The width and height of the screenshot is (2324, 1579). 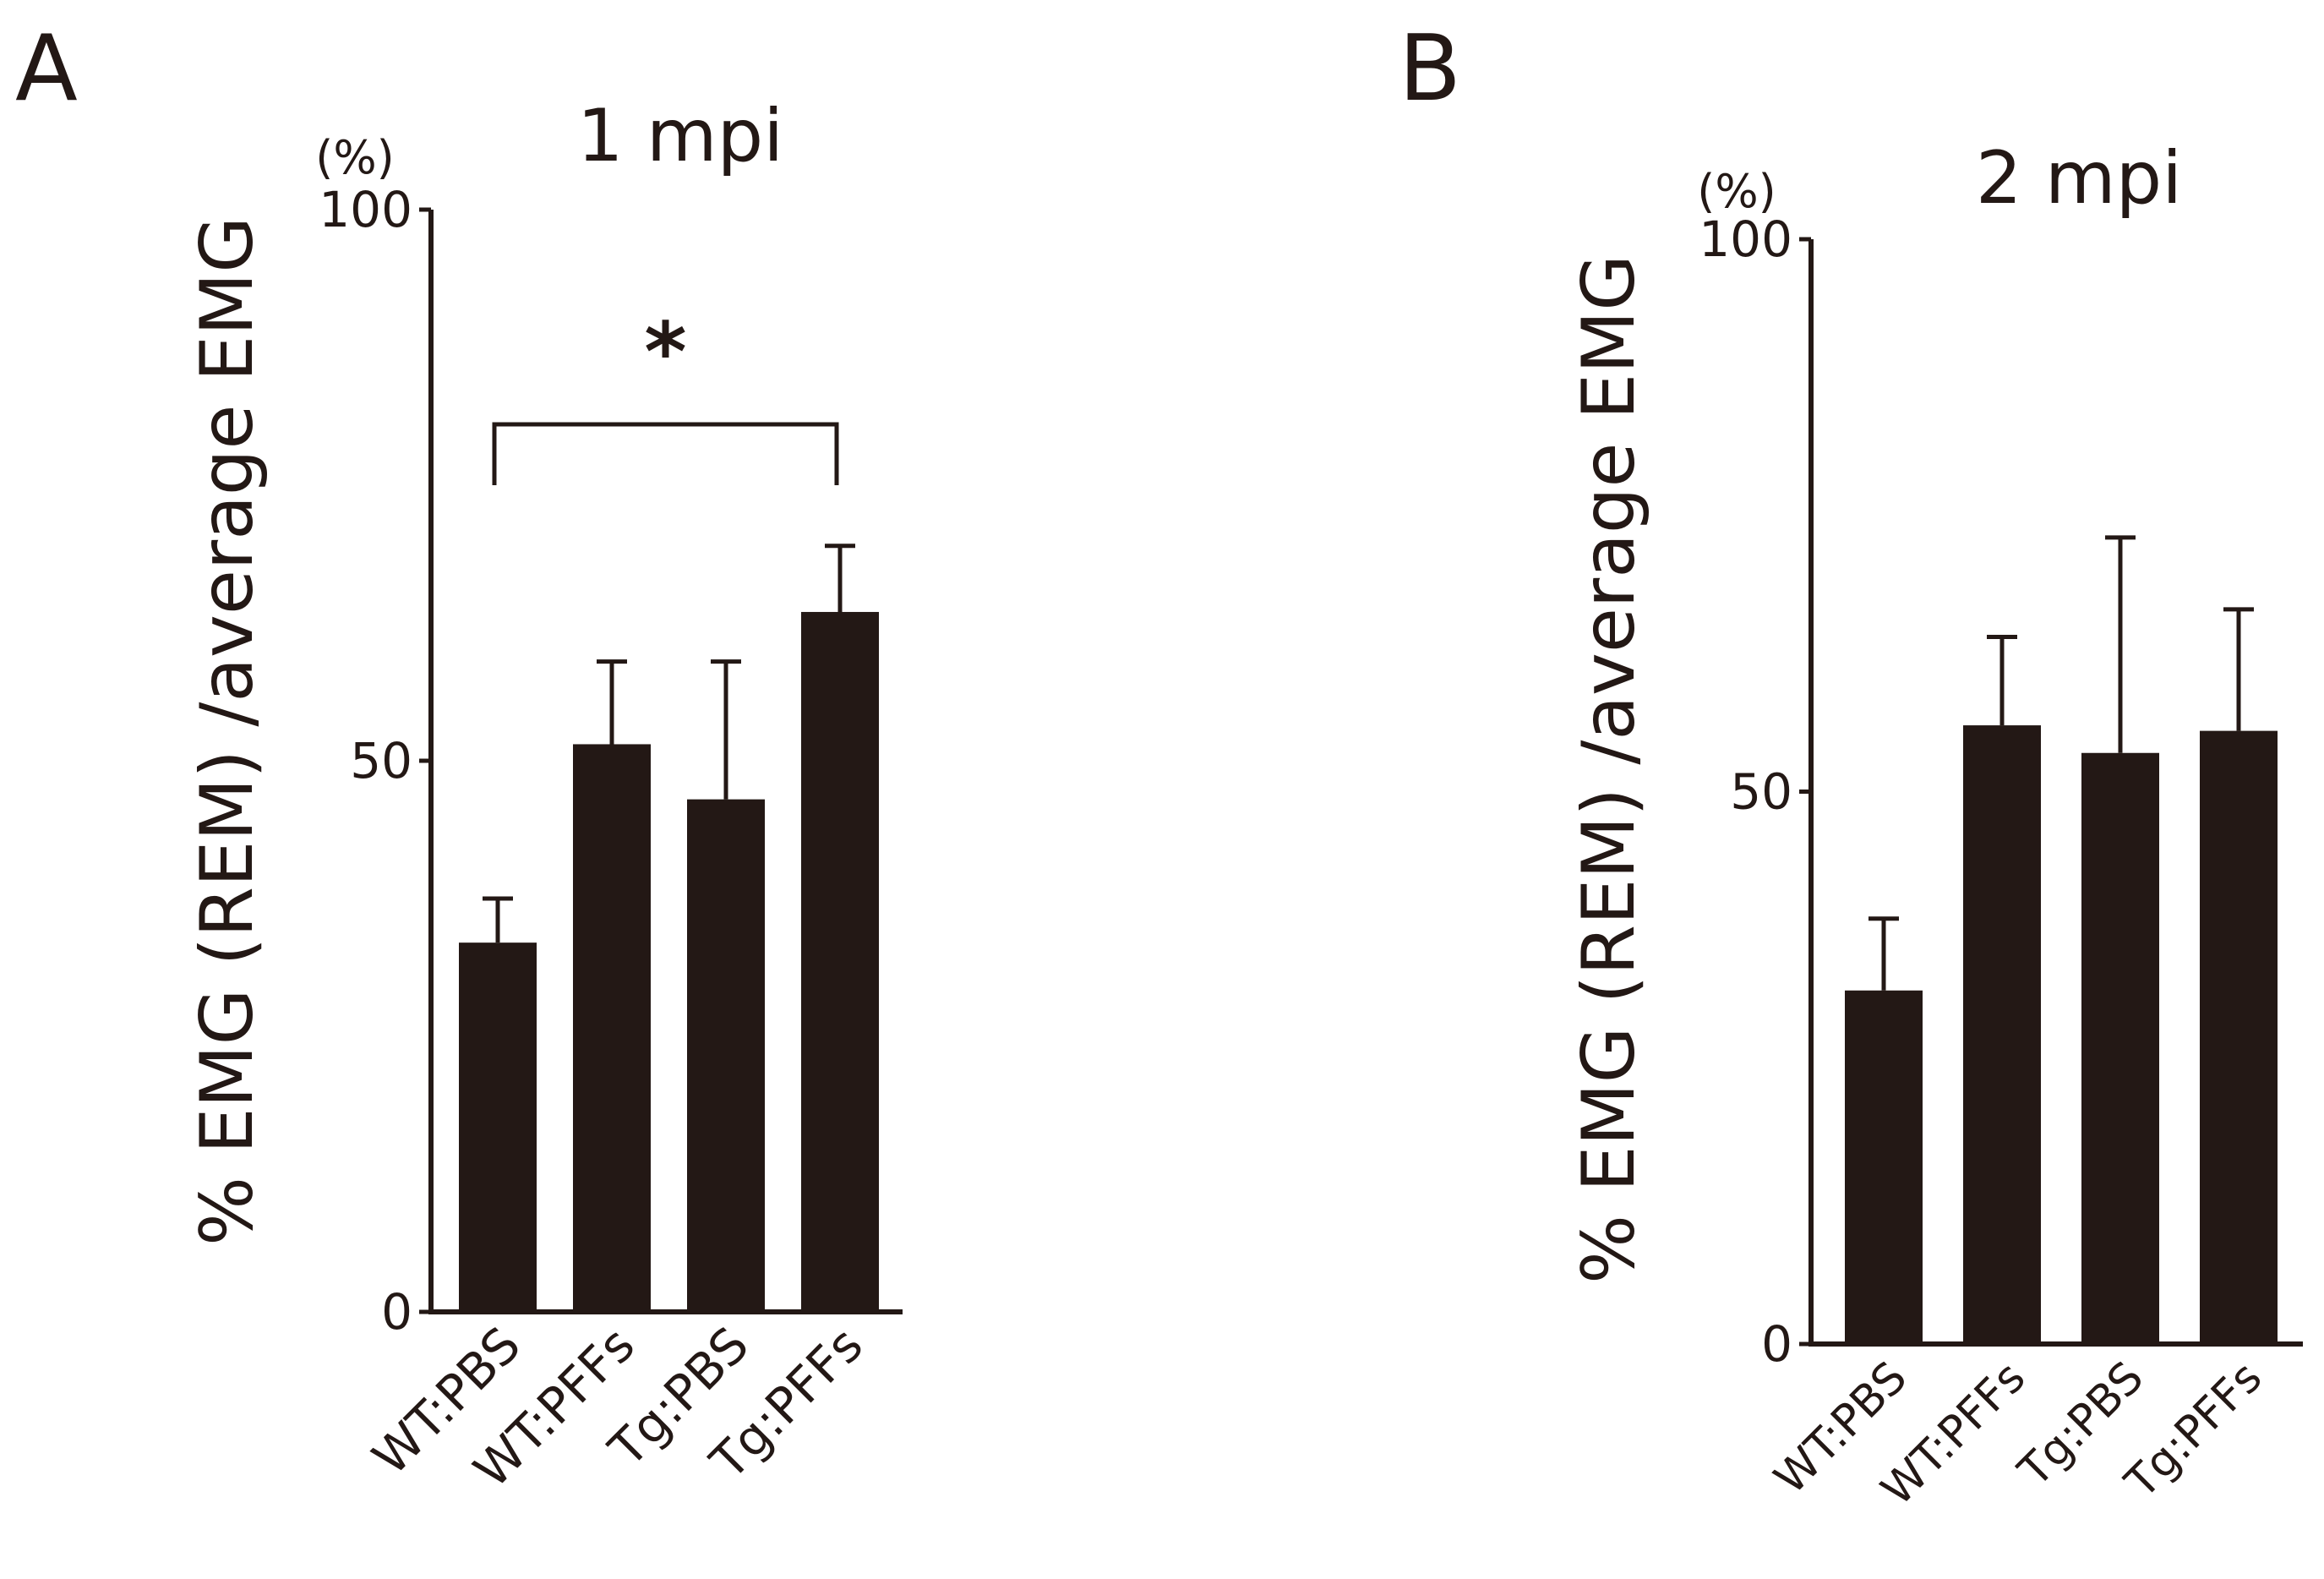 What do you see at coordinates (46, 69) in the screenshot?
I see `panel-label-a: A` at bounding box center [46, 69].